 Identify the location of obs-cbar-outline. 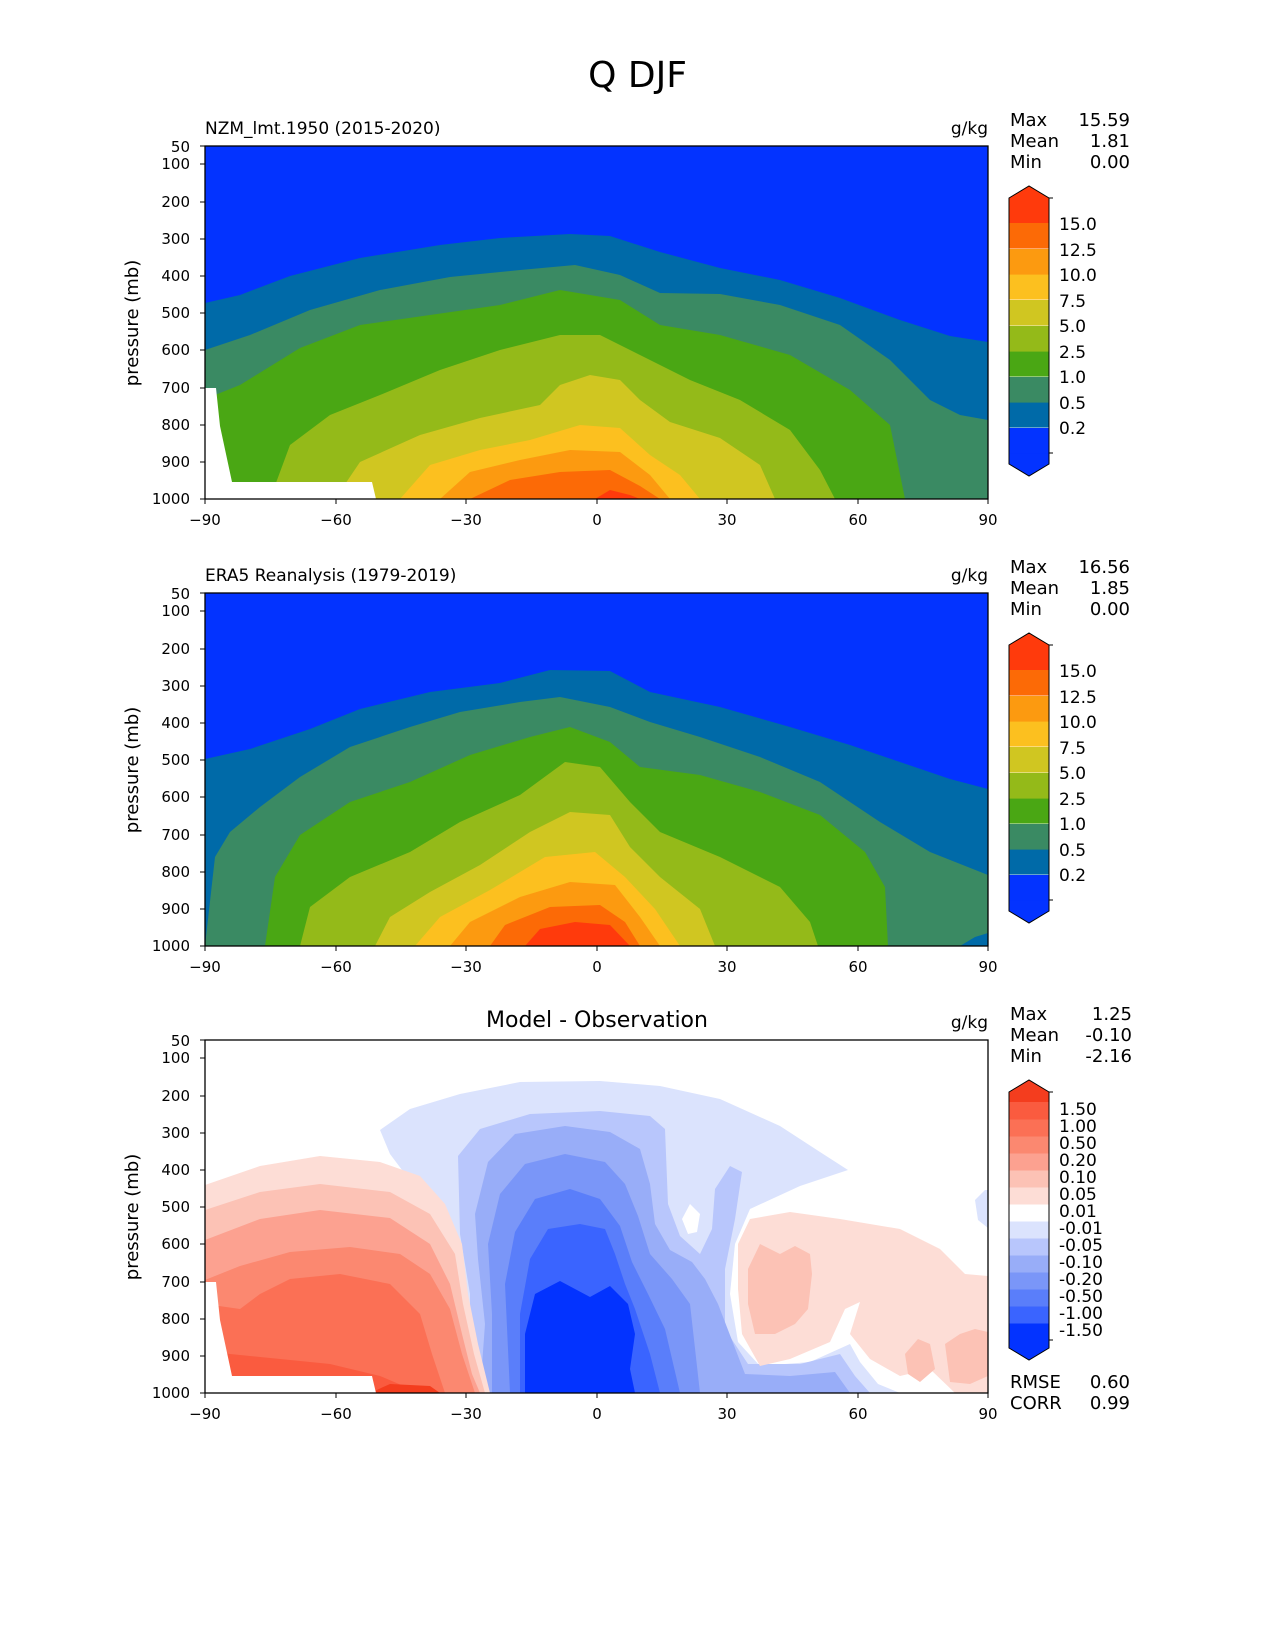
(1029, 778).